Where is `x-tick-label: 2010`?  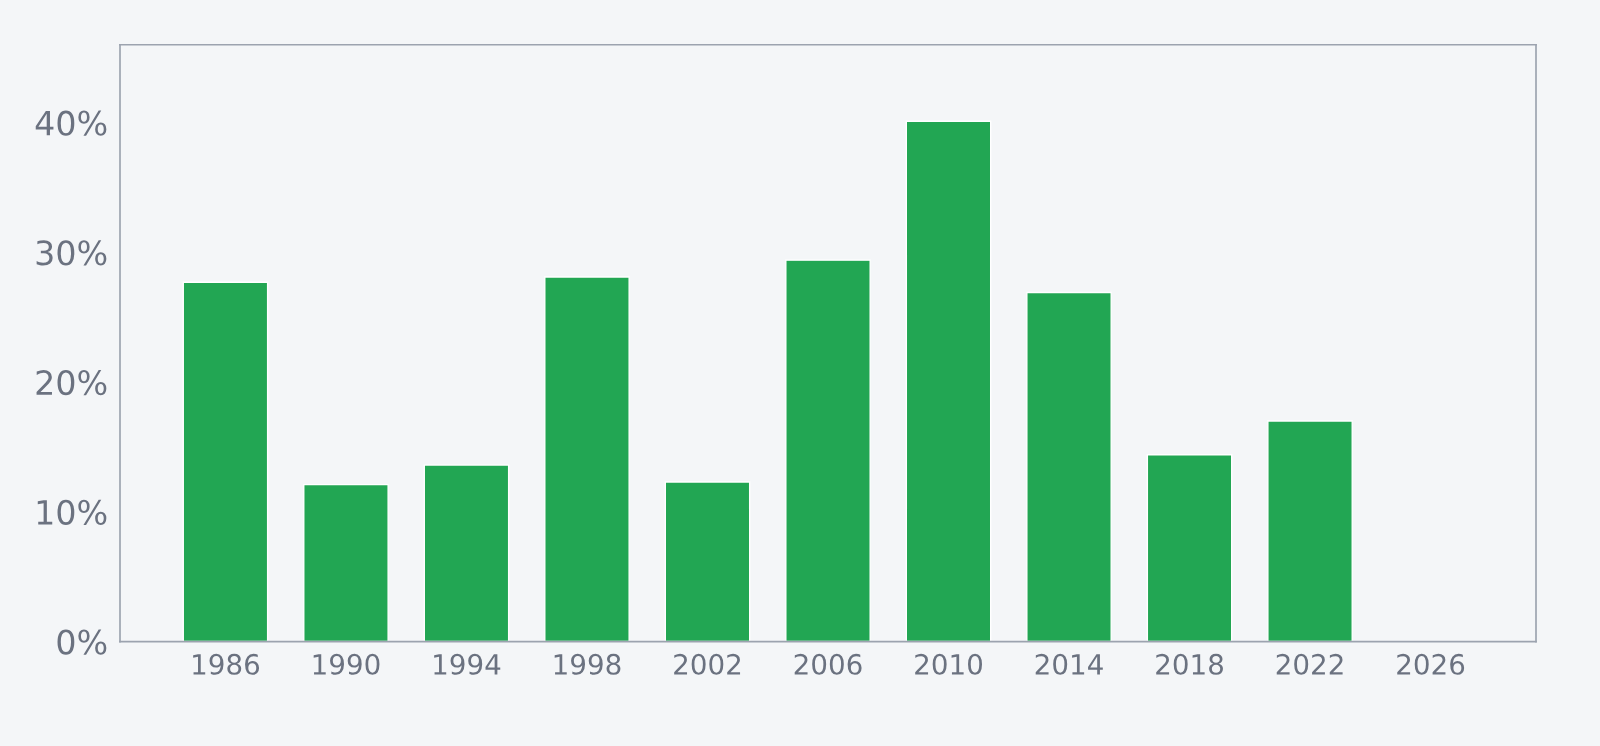 x-tick-label: 2010 is located at coordinates (949, 664).